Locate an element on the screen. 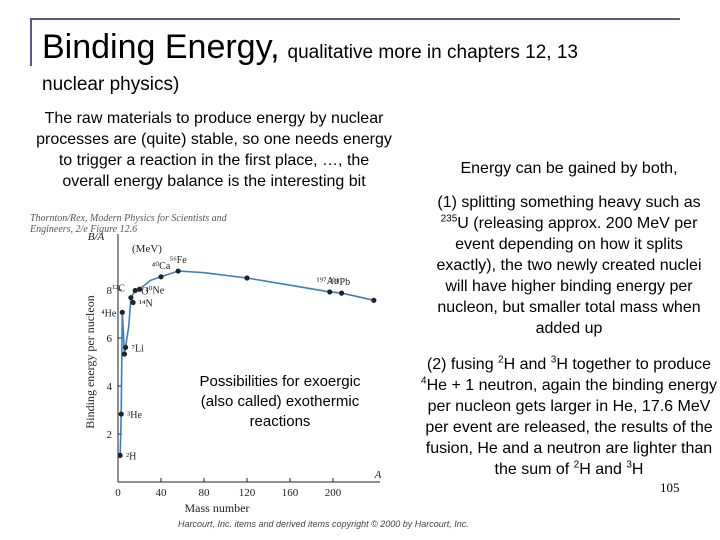 This screenshot has width=720, height=540. p2-mass-5: 3 is located at coordinates (629, 465).